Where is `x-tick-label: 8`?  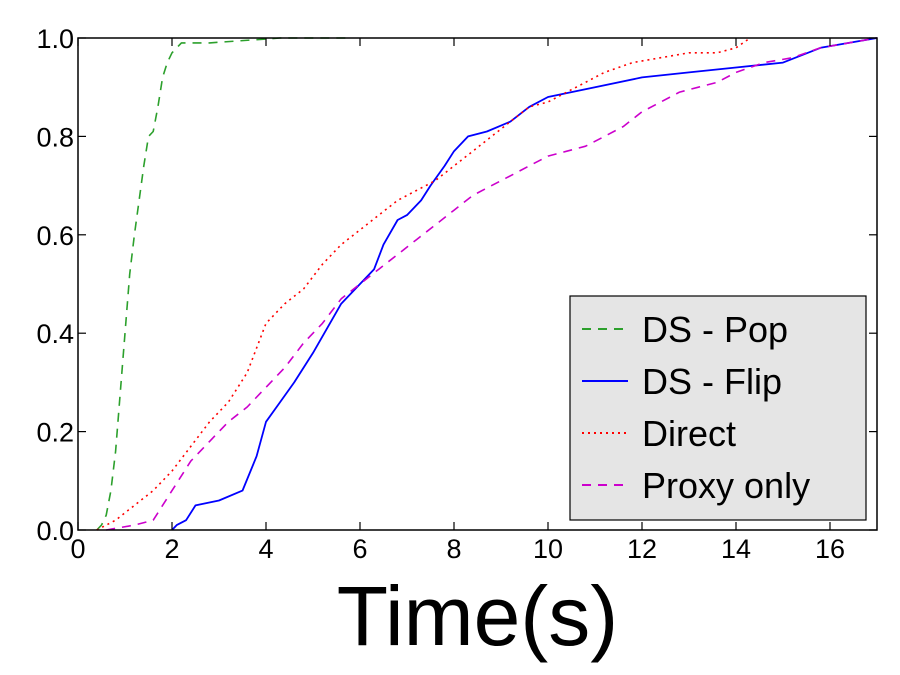 x-tick-label: 8 is located at coordinates (453, 549).